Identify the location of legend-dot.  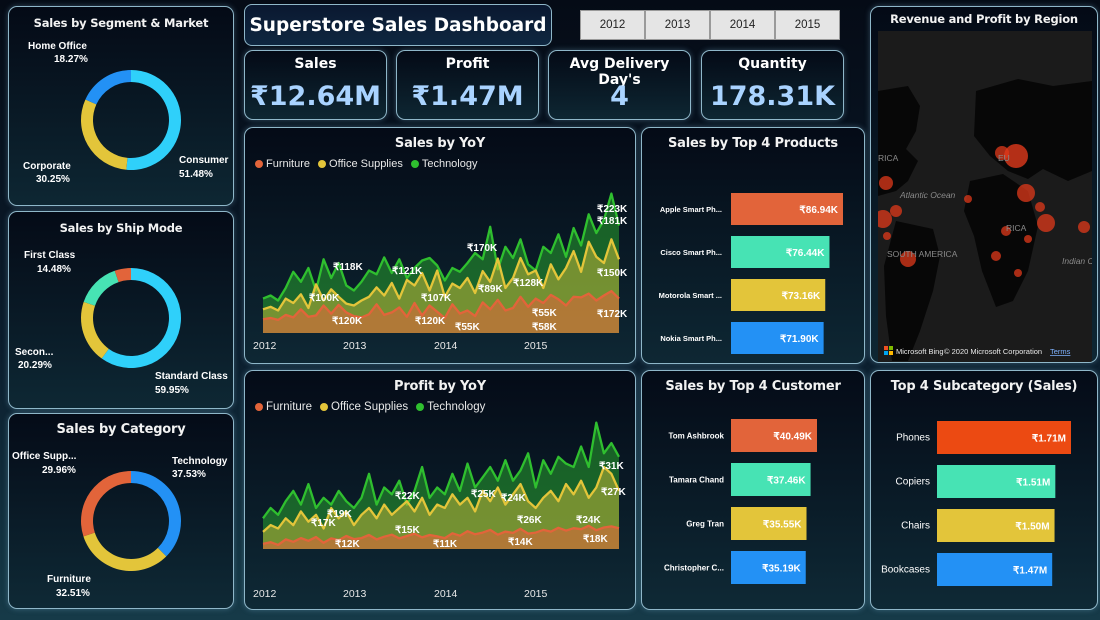
(259, 164).